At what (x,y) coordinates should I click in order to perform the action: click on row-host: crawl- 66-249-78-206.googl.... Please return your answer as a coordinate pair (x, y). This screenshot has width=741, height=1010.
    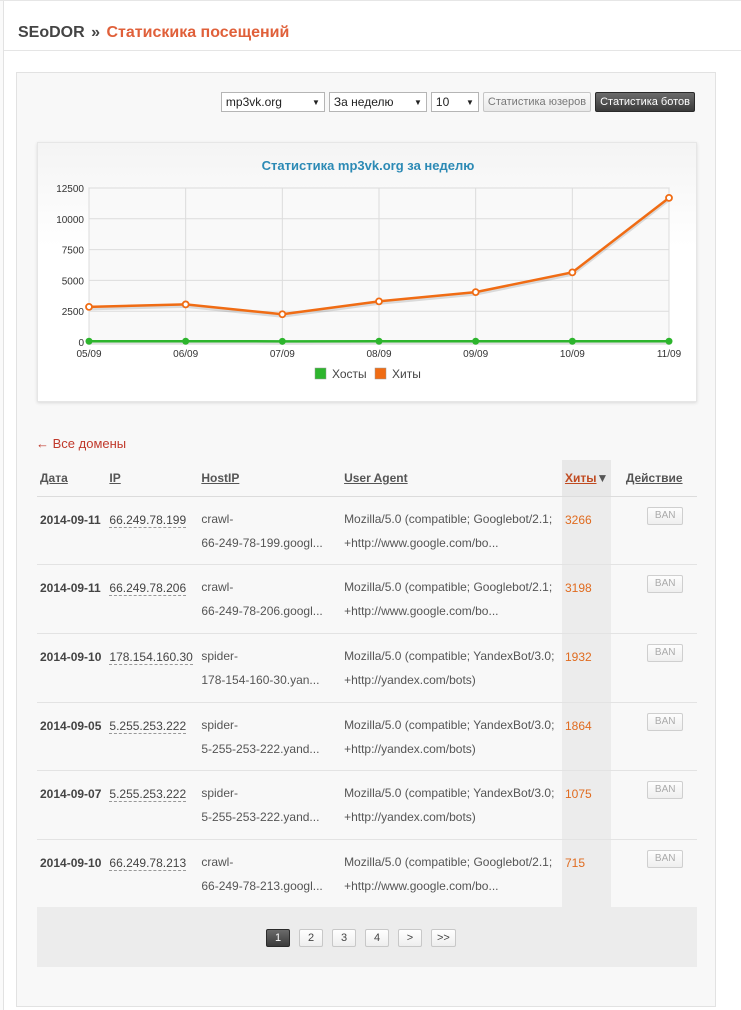
    Looking at the image, I should click on (270, 599).